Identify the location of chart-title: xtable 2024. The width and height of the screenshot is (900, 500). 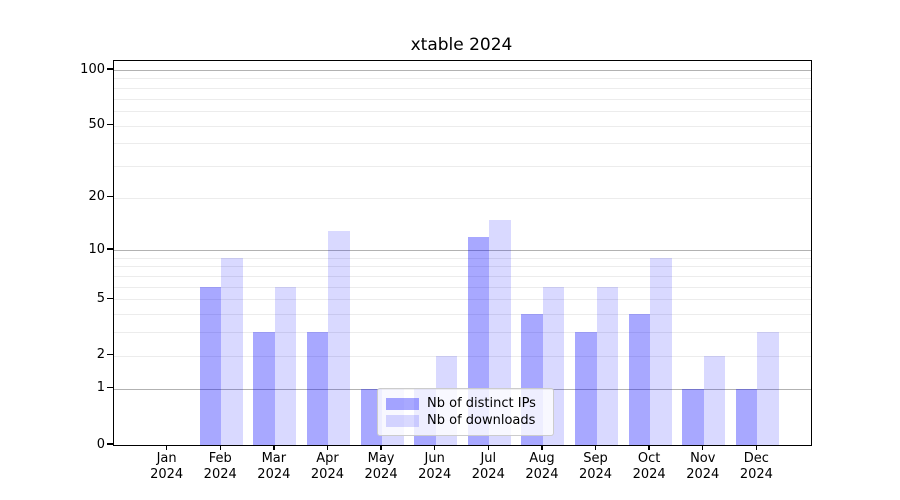
(461, 45).